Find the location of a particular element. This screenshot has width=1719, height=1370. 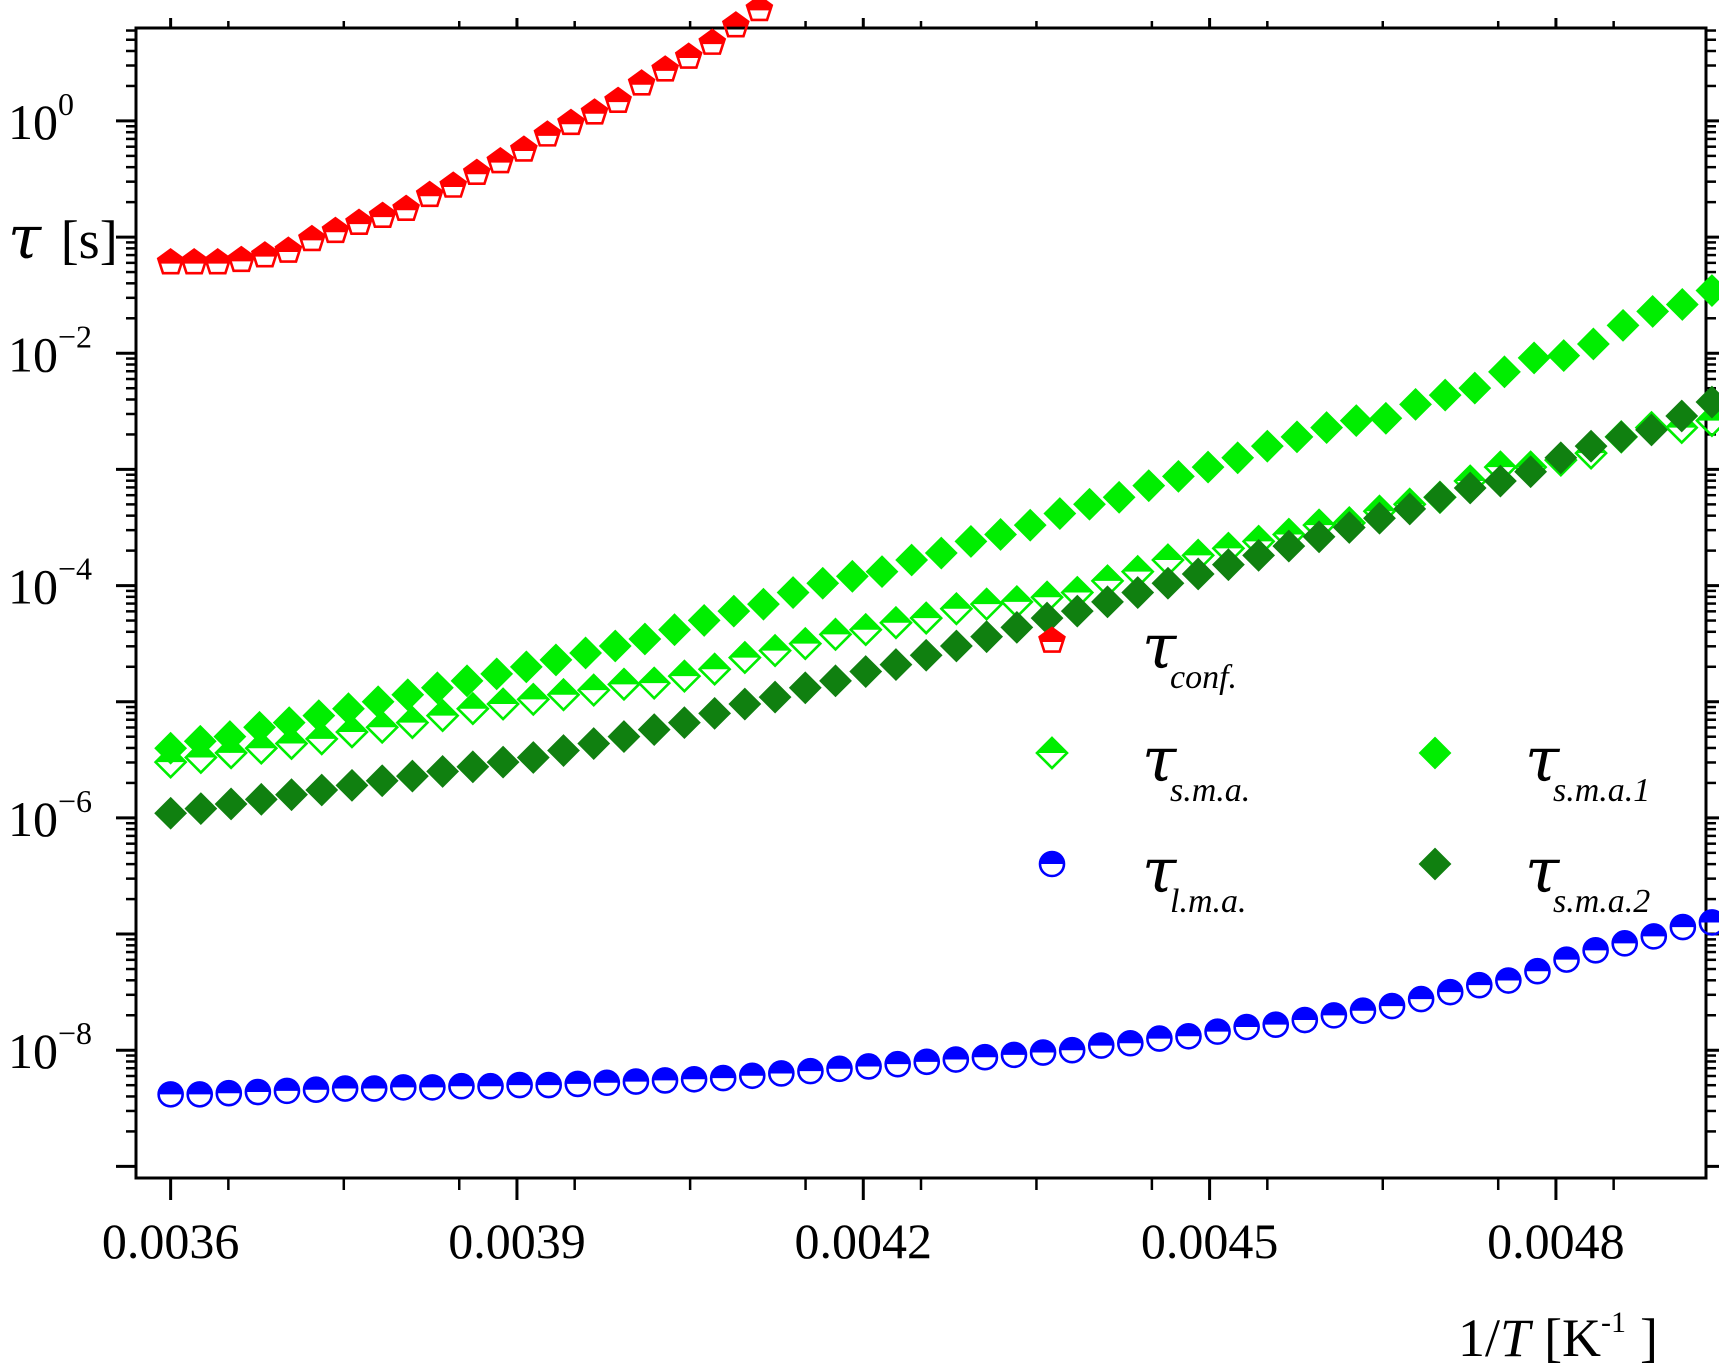

y-tick-label: 10⁻⁸ is located at coordinates (50, 1047).